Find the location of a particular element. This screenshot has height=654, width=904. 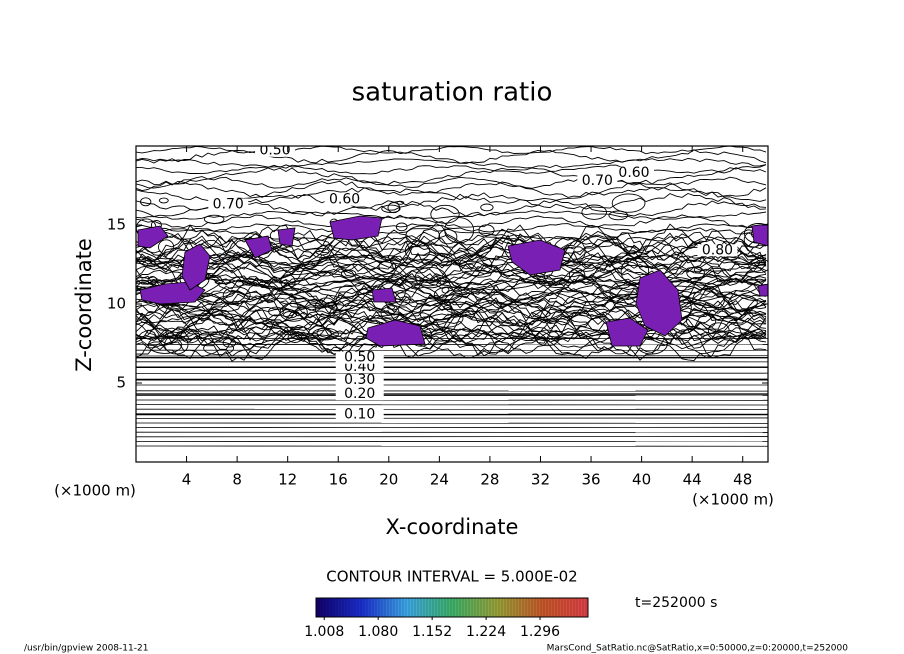

x-tick-label: 16 is located at coordinates (338, 480).